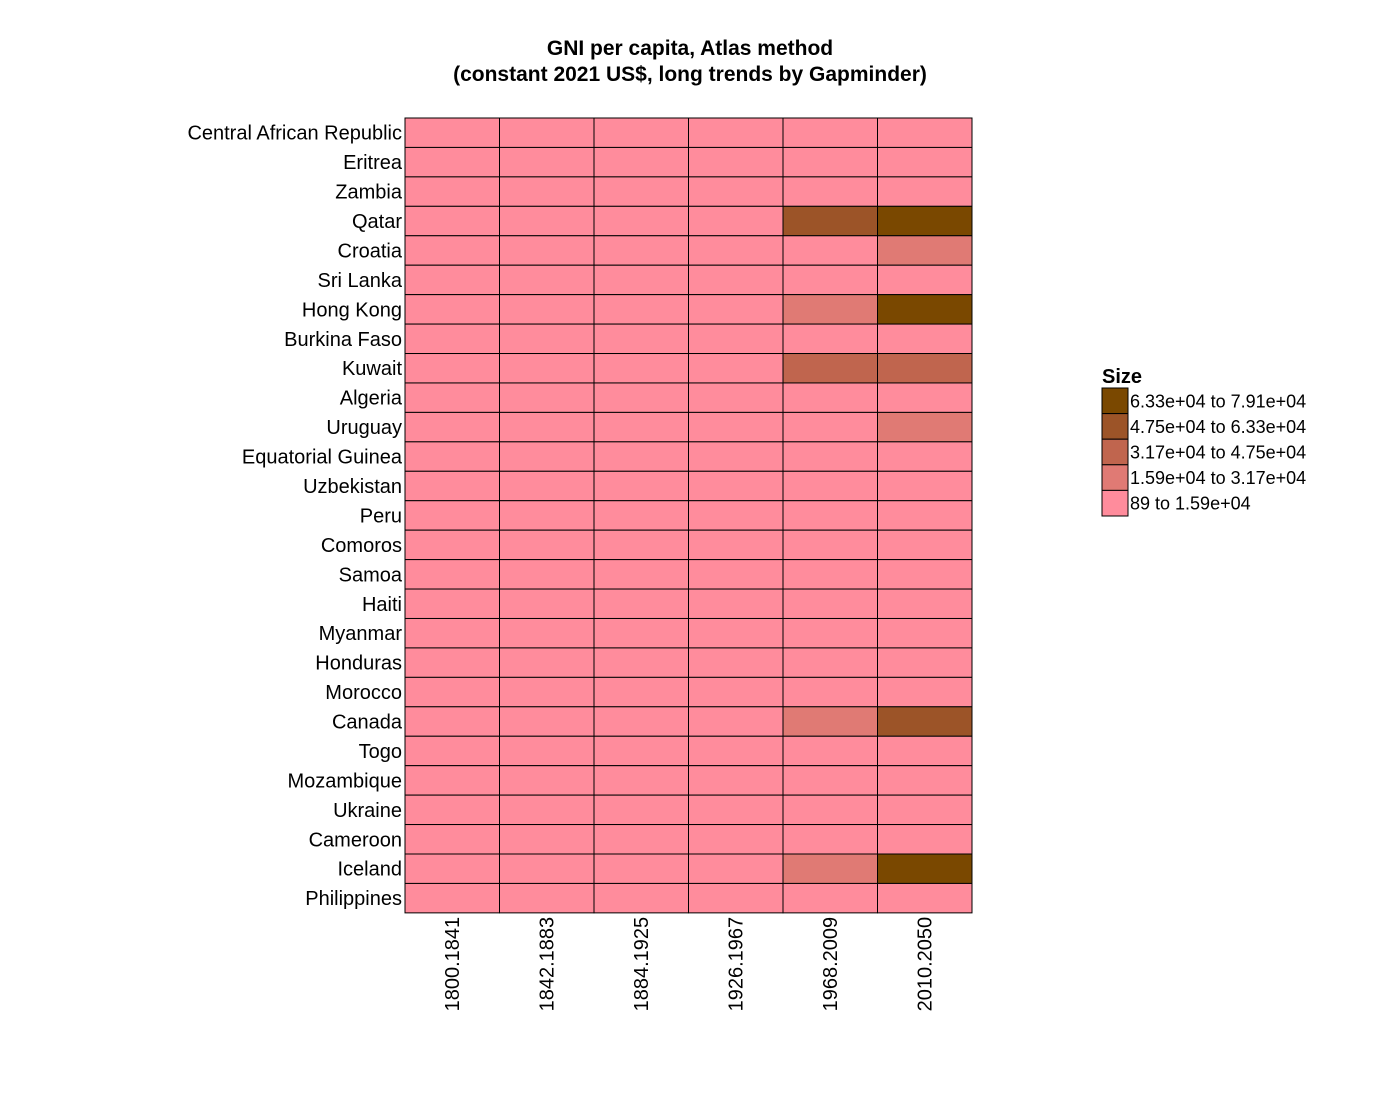  What do you see at coordinates (370, 251) in the screenshot?
I see `row-label: Croatia` at bounding box center [370, 251].